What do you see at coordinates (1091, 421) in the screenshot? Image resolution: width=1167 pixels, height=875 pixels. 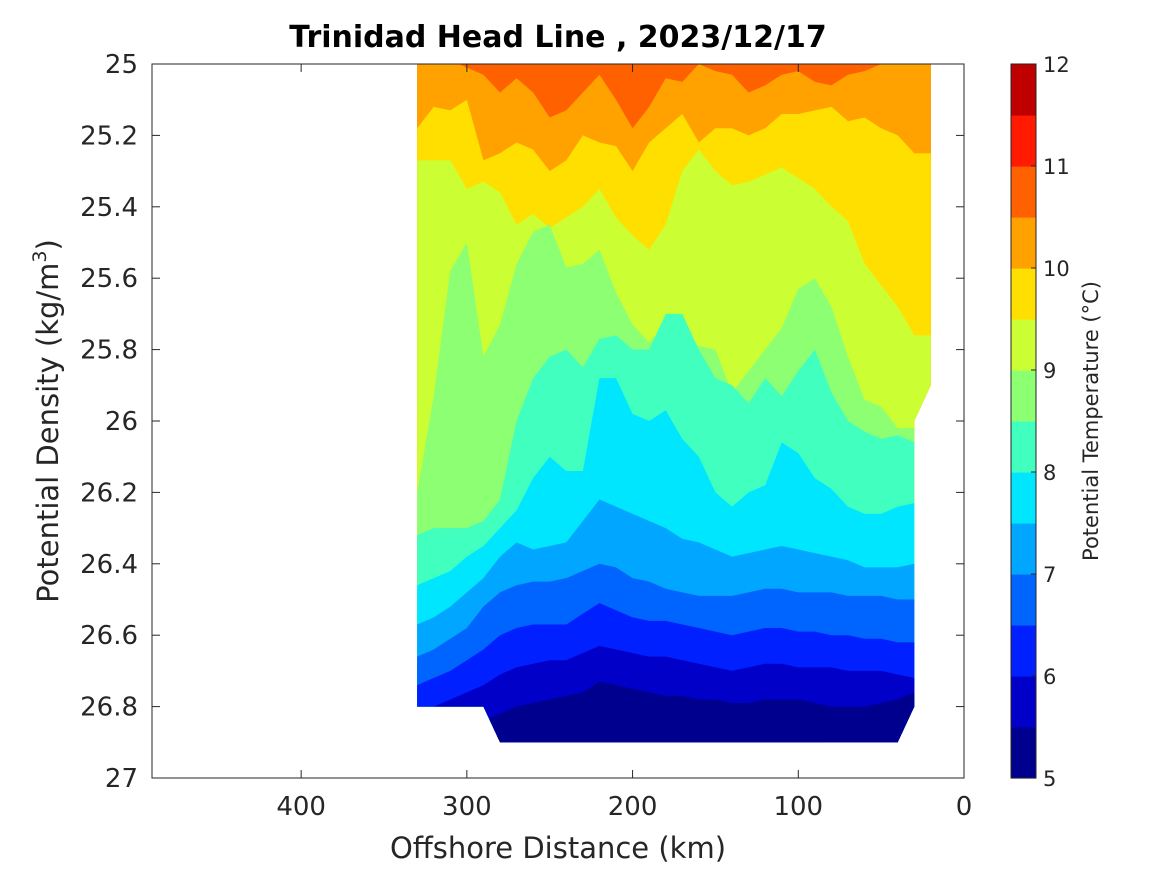 I see `colorbar-label: Potential Temperature (°C)` at bounding box center [1091, 421].